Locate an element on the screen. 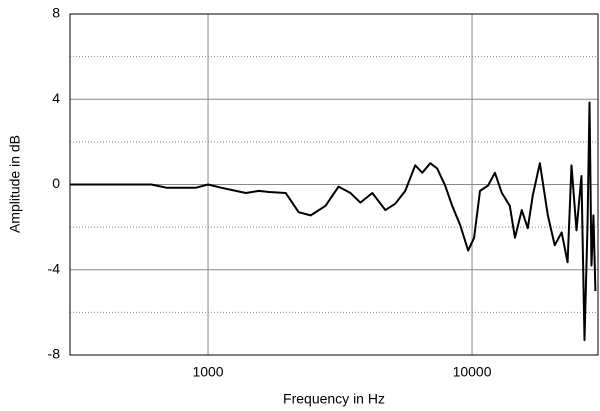  y-axis-label: Amplitude in dB is located at coordinates (15, 184).